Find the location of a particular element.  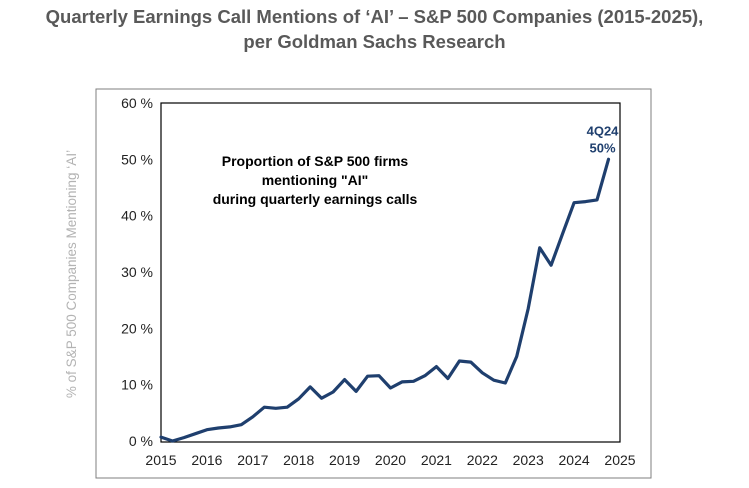

annotation-line: during quarterly earnings calls is located at coordinates (315, 199).